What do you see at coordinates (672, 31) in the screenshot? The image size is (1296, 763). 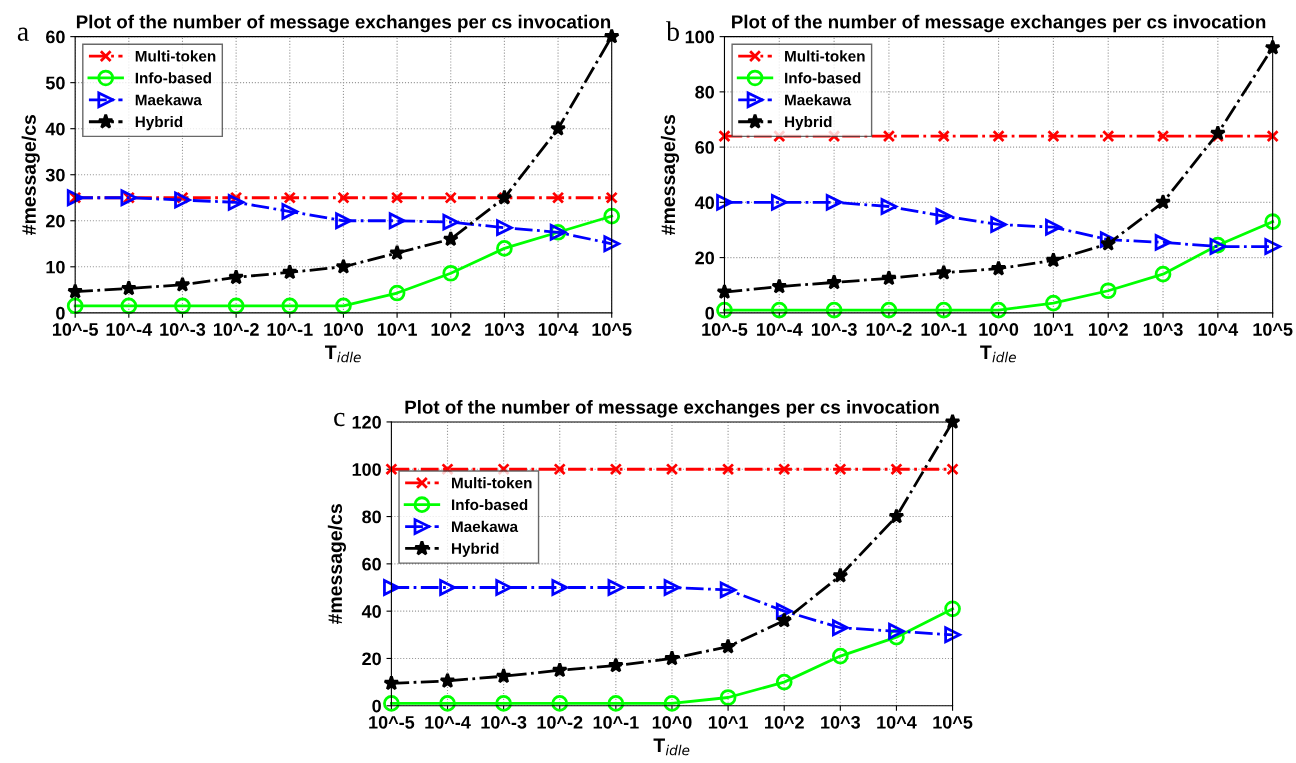 I see `text: b` at bounding box center [672, 31].